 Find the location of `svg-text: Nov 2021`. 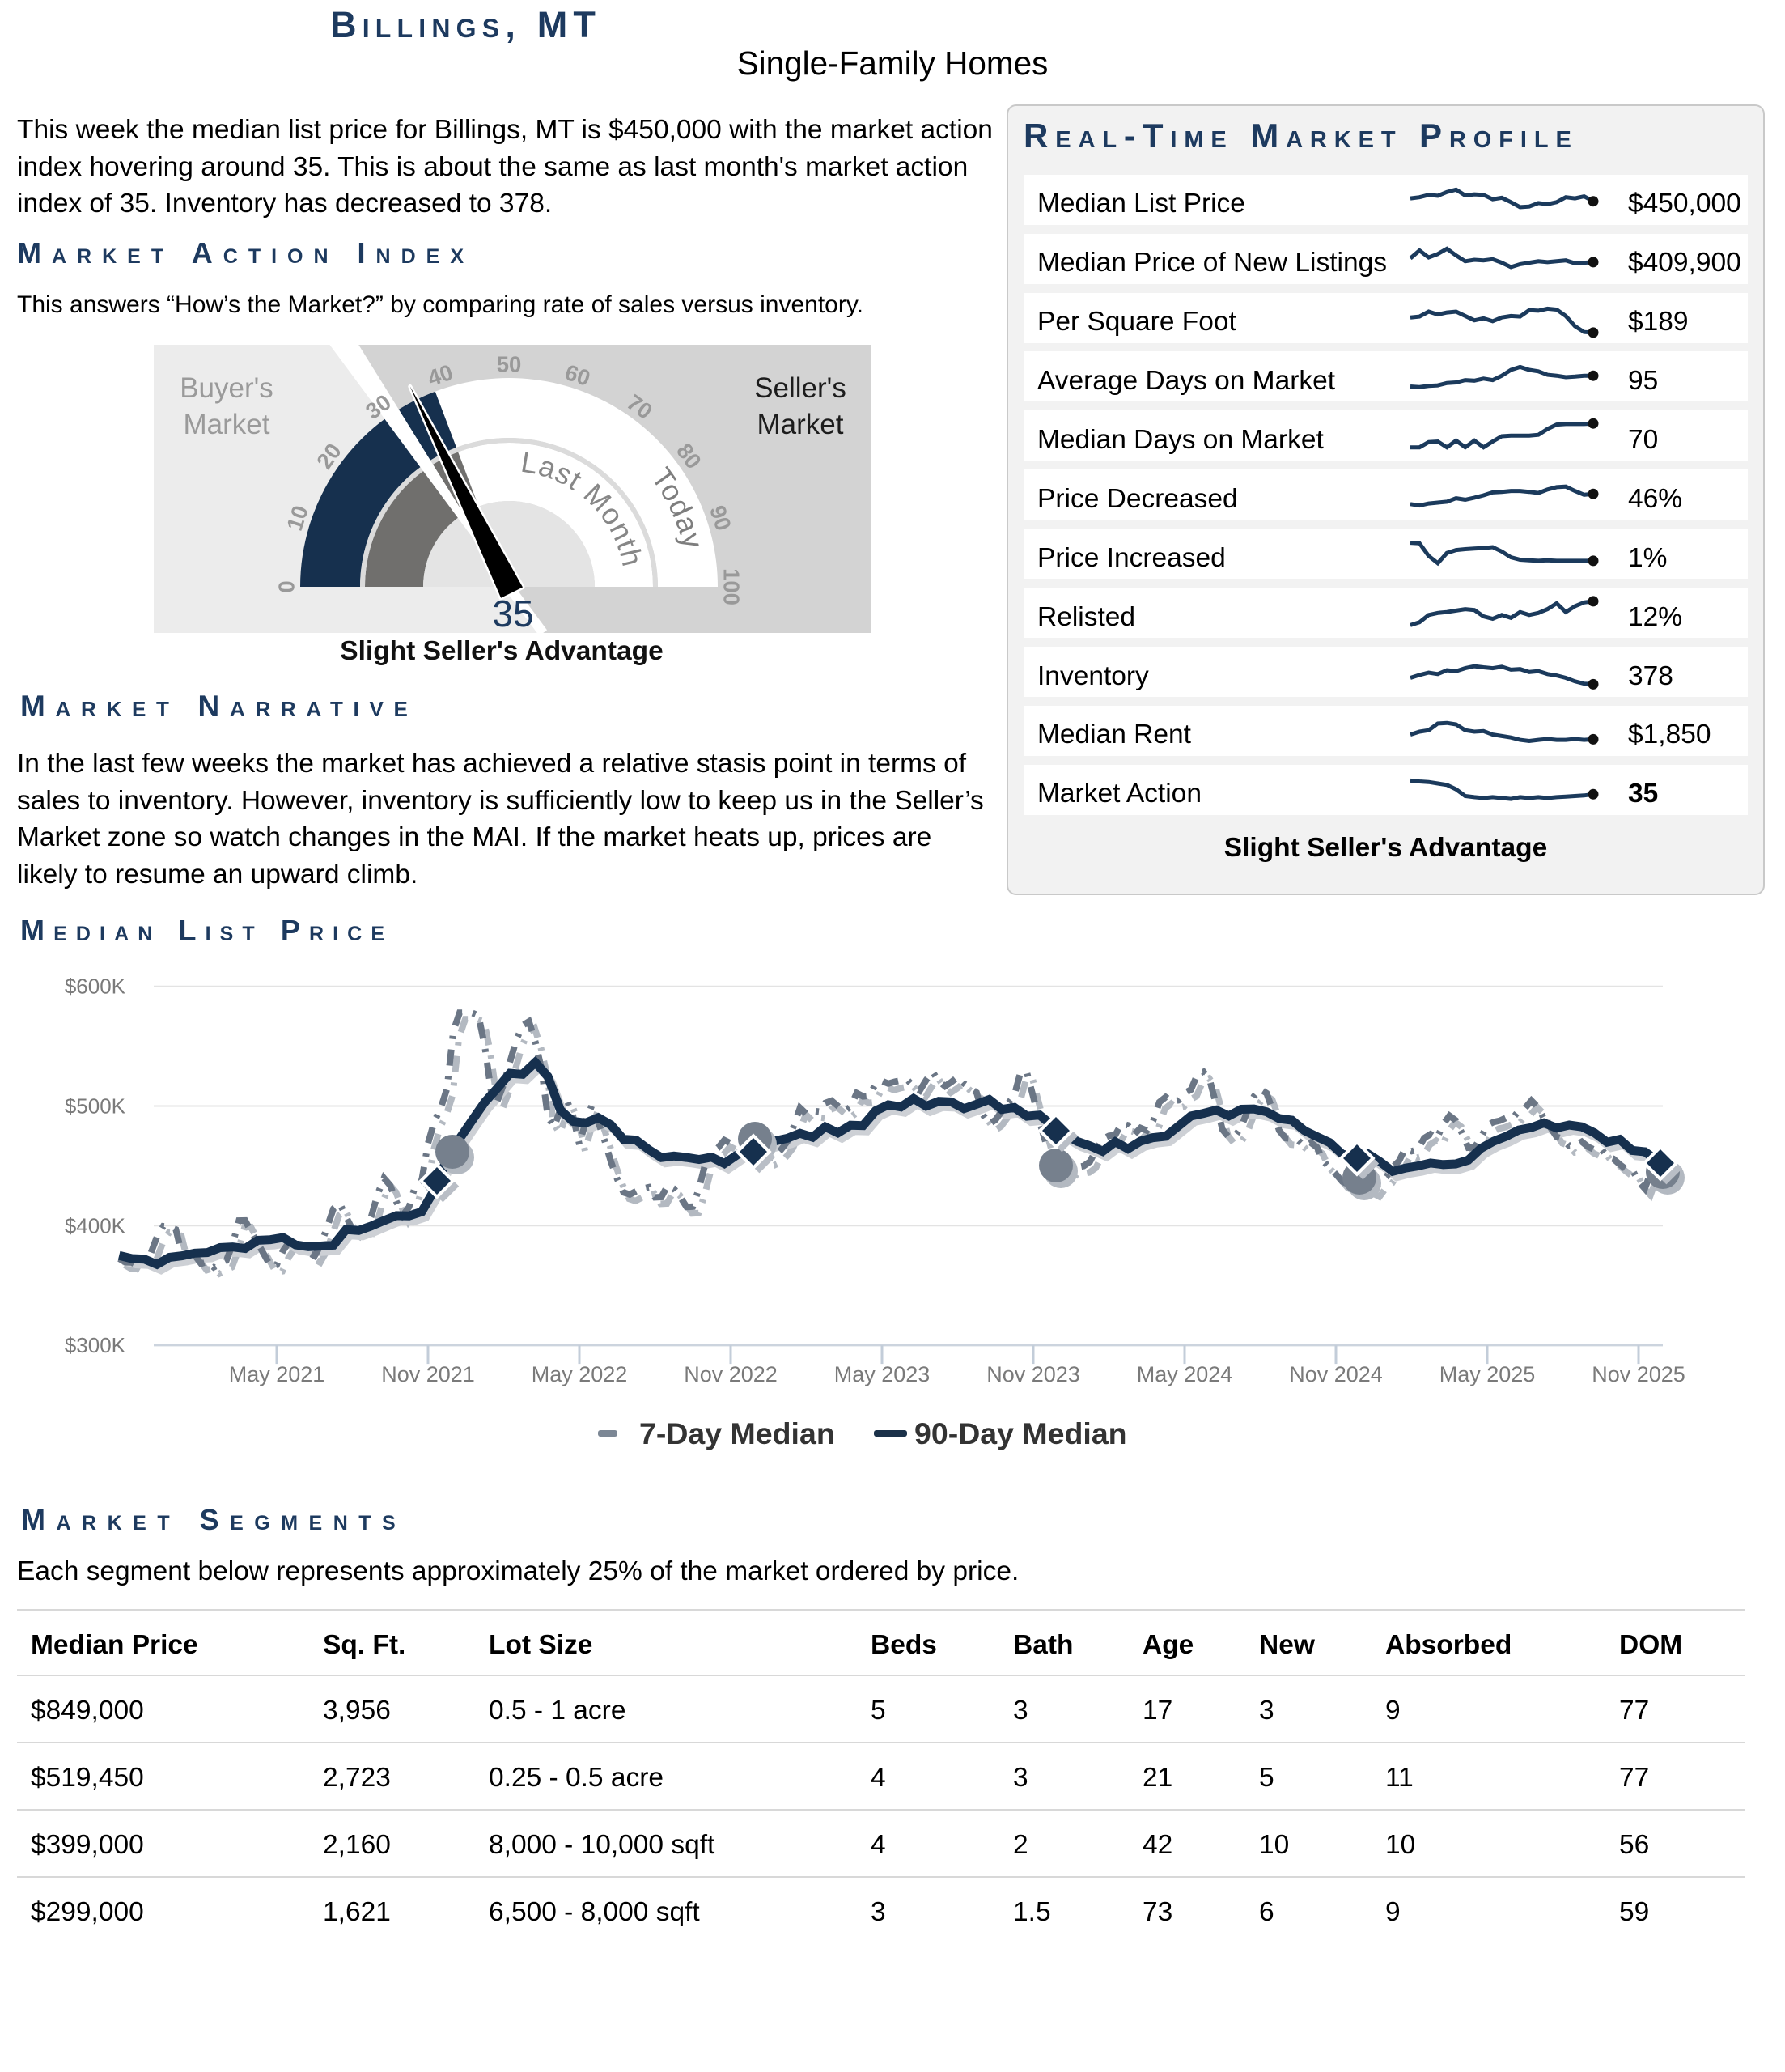

svg-text: Nov 2021 is located at coordinates (428, 1374).